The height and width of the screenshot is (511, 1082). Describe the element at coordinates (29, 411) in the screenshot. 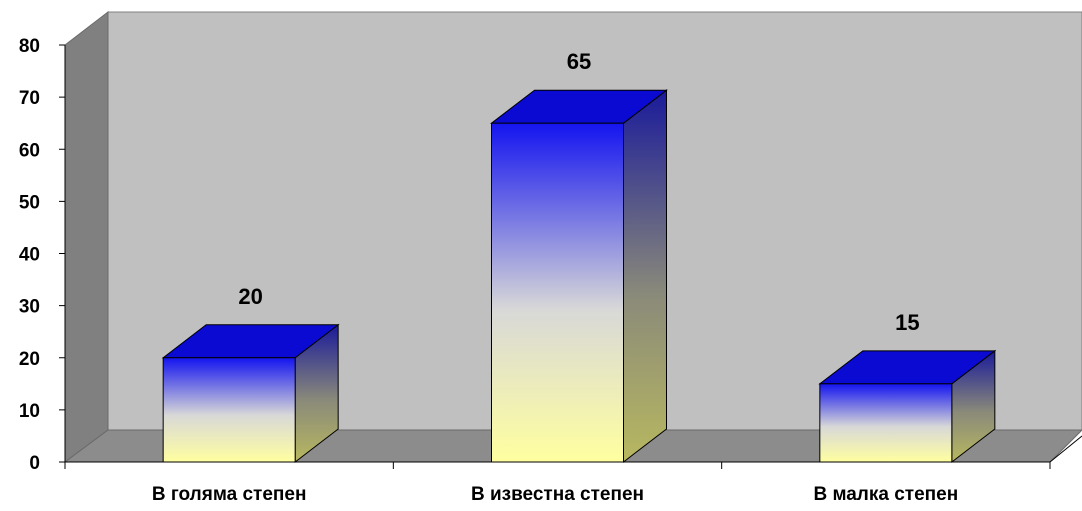

I see `y-tick-label: 10` at that location.